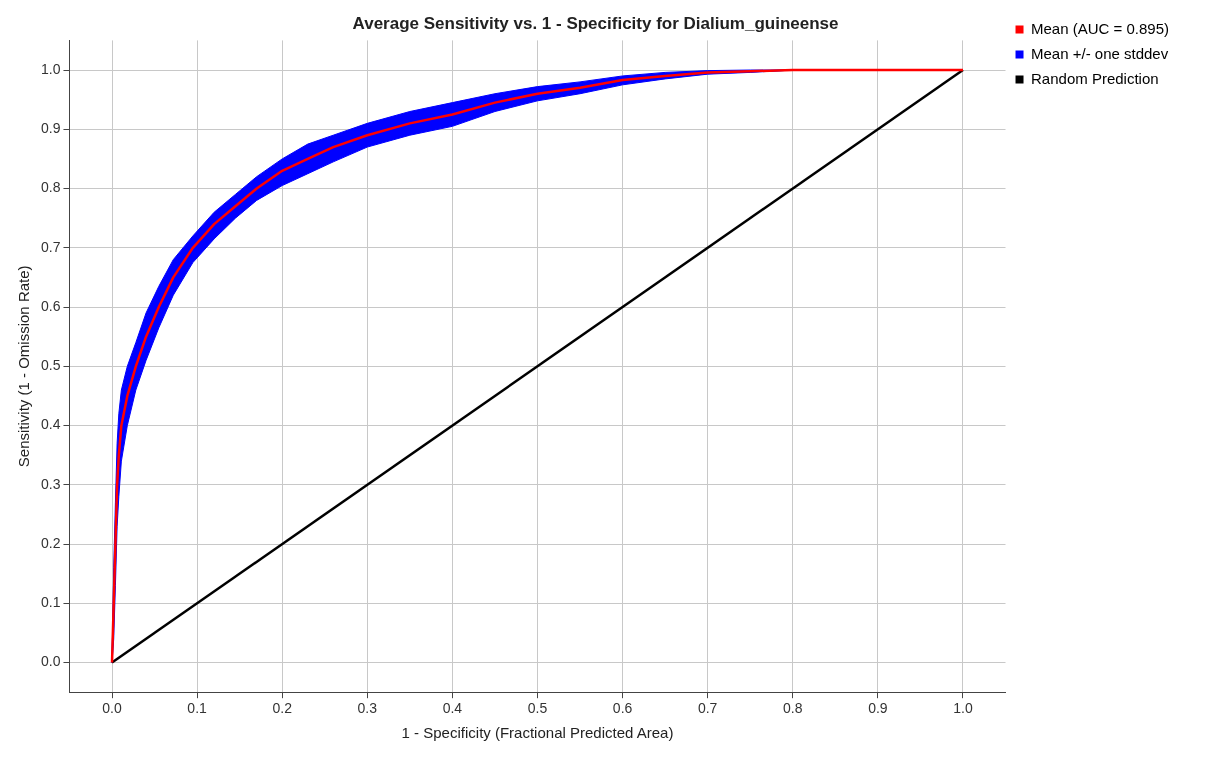 The image size is (1211, 759). What do you see at coordinates (537, 708) in the screenshot?
I see `x-tick-label: 0.5` at bounding box center [537, 708].